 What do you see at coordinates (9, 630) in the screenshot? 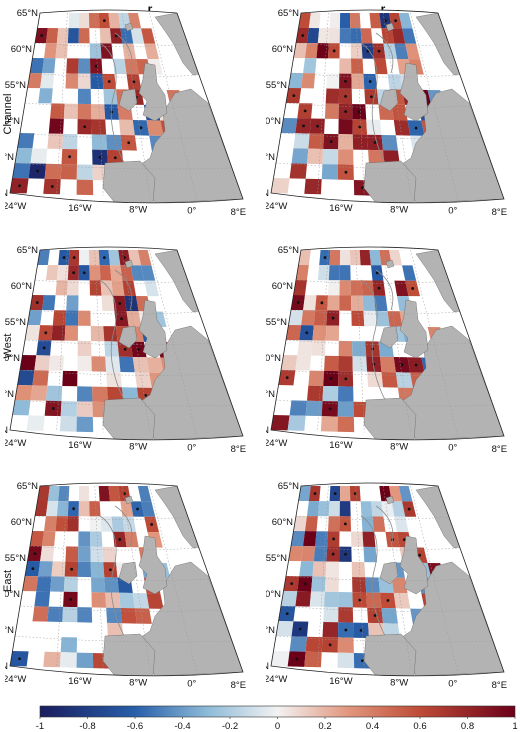
I see `latitude-label: 45°N` at bounding box center [9, 630].